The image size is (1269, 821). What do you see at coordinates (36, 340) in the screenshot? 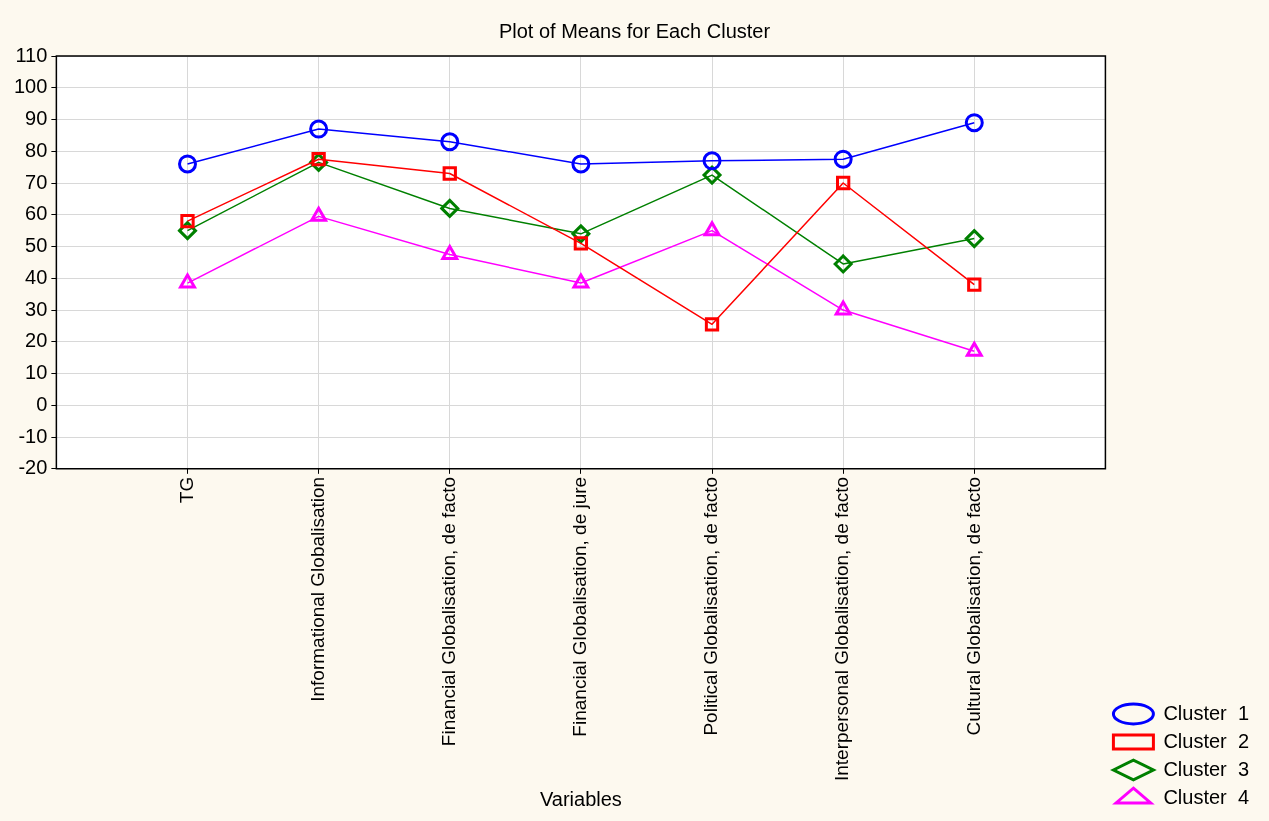
I see `y-tick-label: 20` at bounding box center [36, 340].